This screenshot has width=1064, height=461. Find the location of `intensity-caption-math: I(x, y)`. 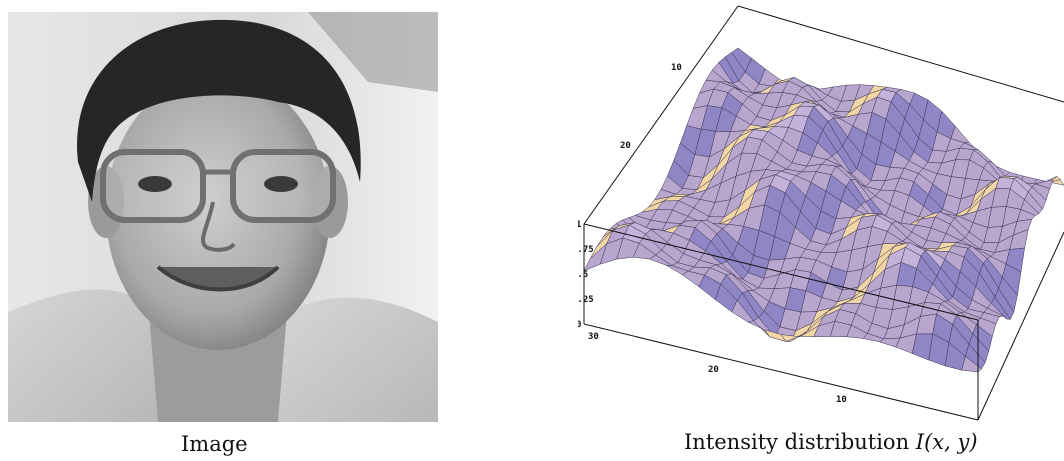

intensity-caption-math: I(x, y) is located at coordinates (947, 442).